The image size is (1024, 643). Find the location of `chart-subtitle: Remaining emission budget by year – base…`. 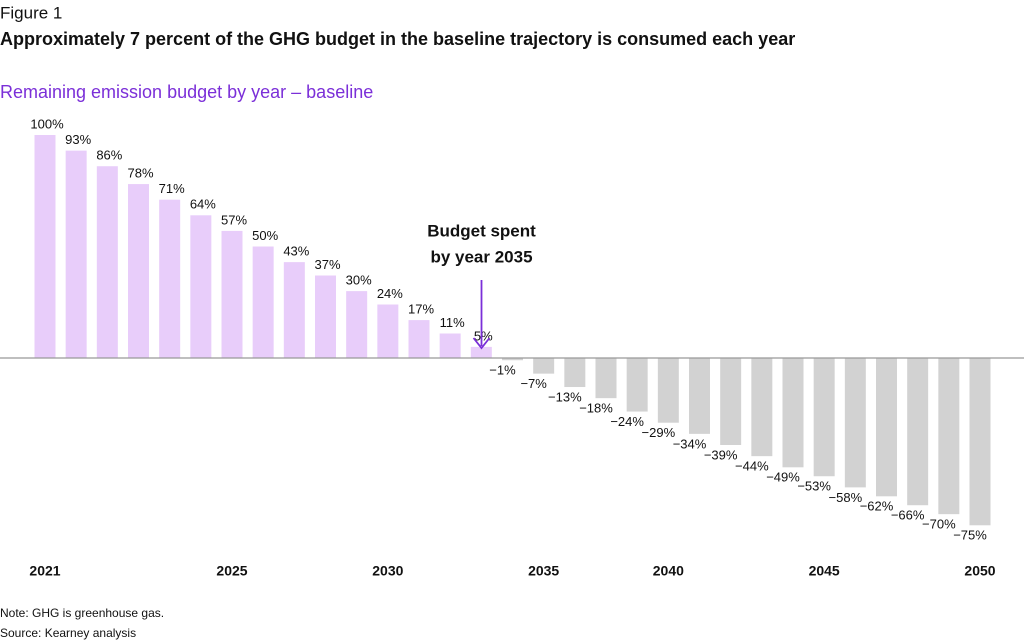

chart-subtitle: Remaining emission budget by year – base… is located at coordinates (186, 92).